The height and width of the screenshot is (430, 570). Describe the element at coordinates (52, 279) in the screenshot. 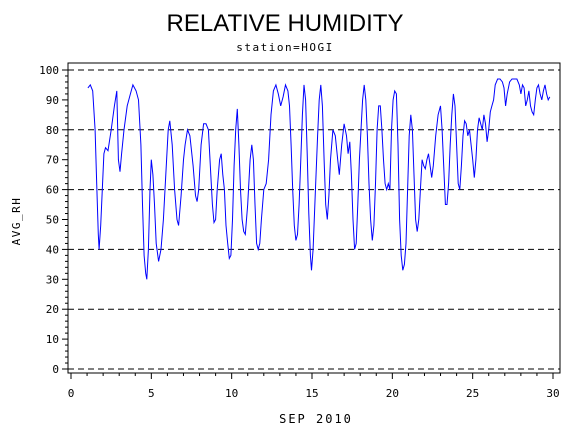

I see `y-tick-label: 30` at that location.